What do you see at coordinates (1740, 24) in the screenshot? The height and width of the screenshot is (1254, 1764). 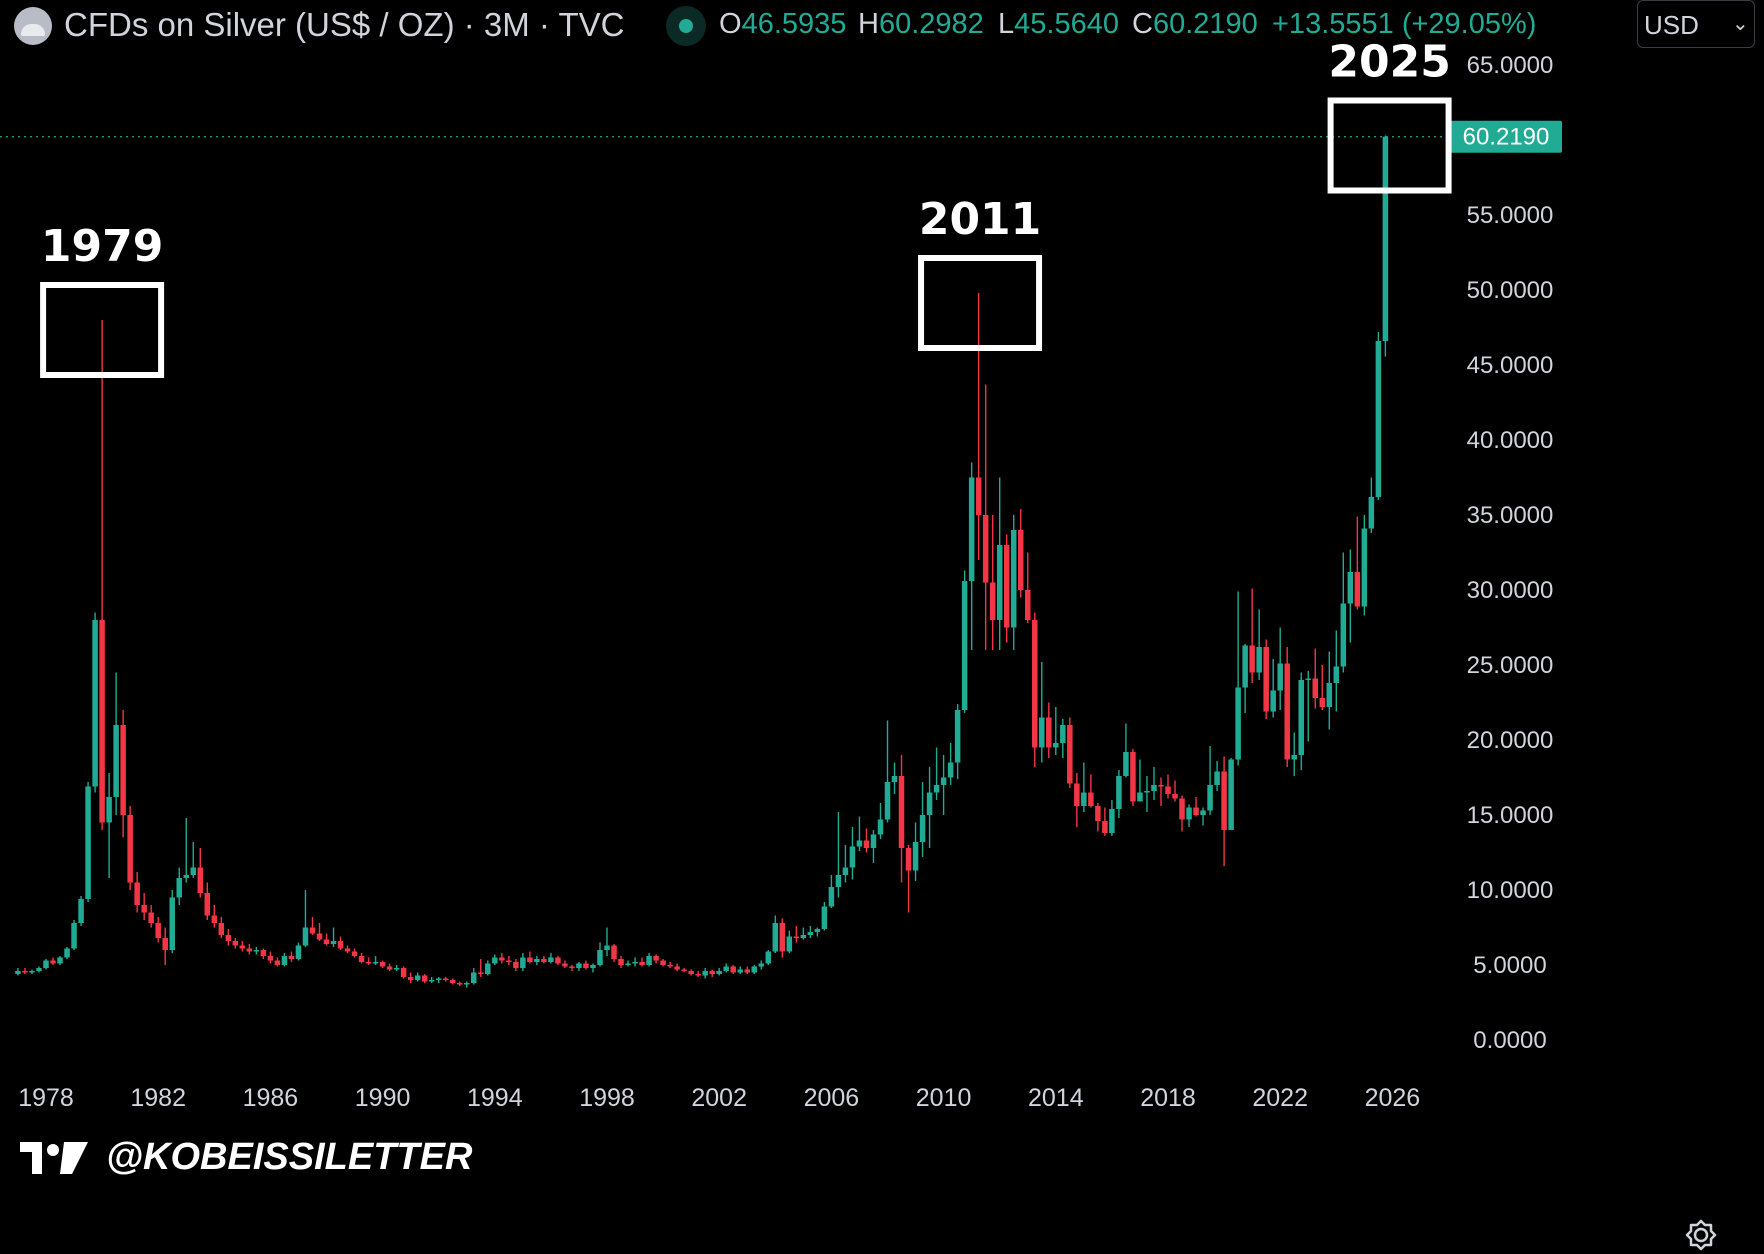 I see `chevron-down-icon: ⌄` at bounding box center [1740, 24].